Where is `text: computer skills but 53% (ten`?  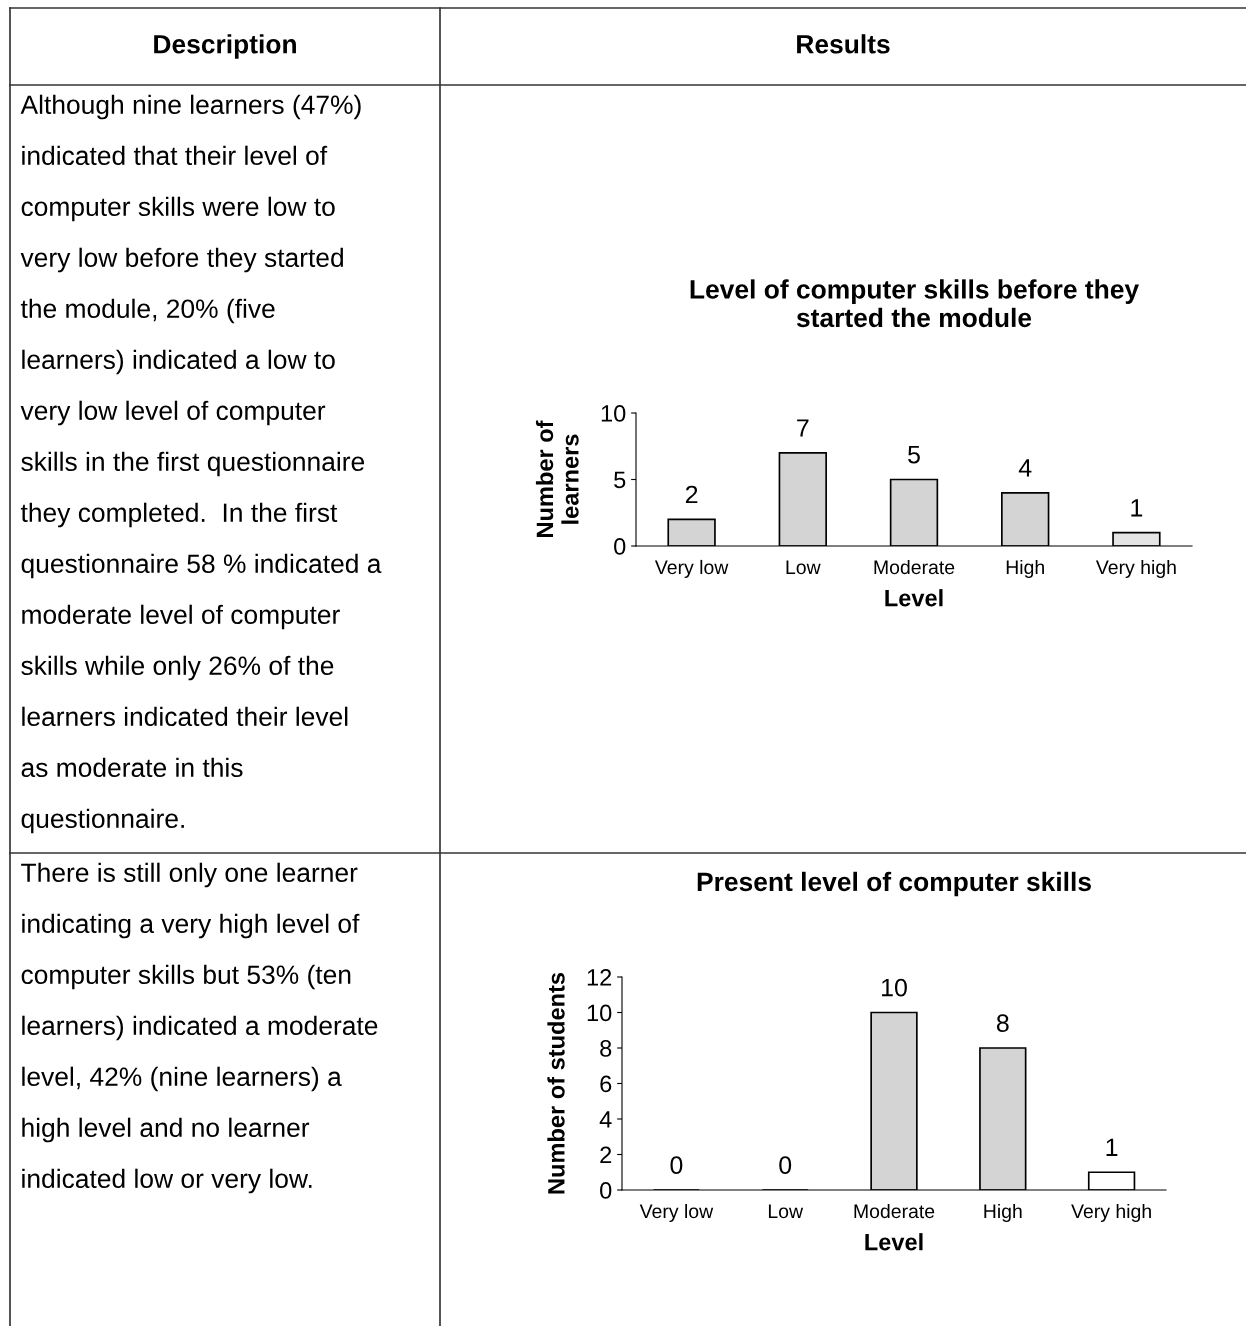 text: computer skills but 53% (ten is located at coordinates (186, 977).